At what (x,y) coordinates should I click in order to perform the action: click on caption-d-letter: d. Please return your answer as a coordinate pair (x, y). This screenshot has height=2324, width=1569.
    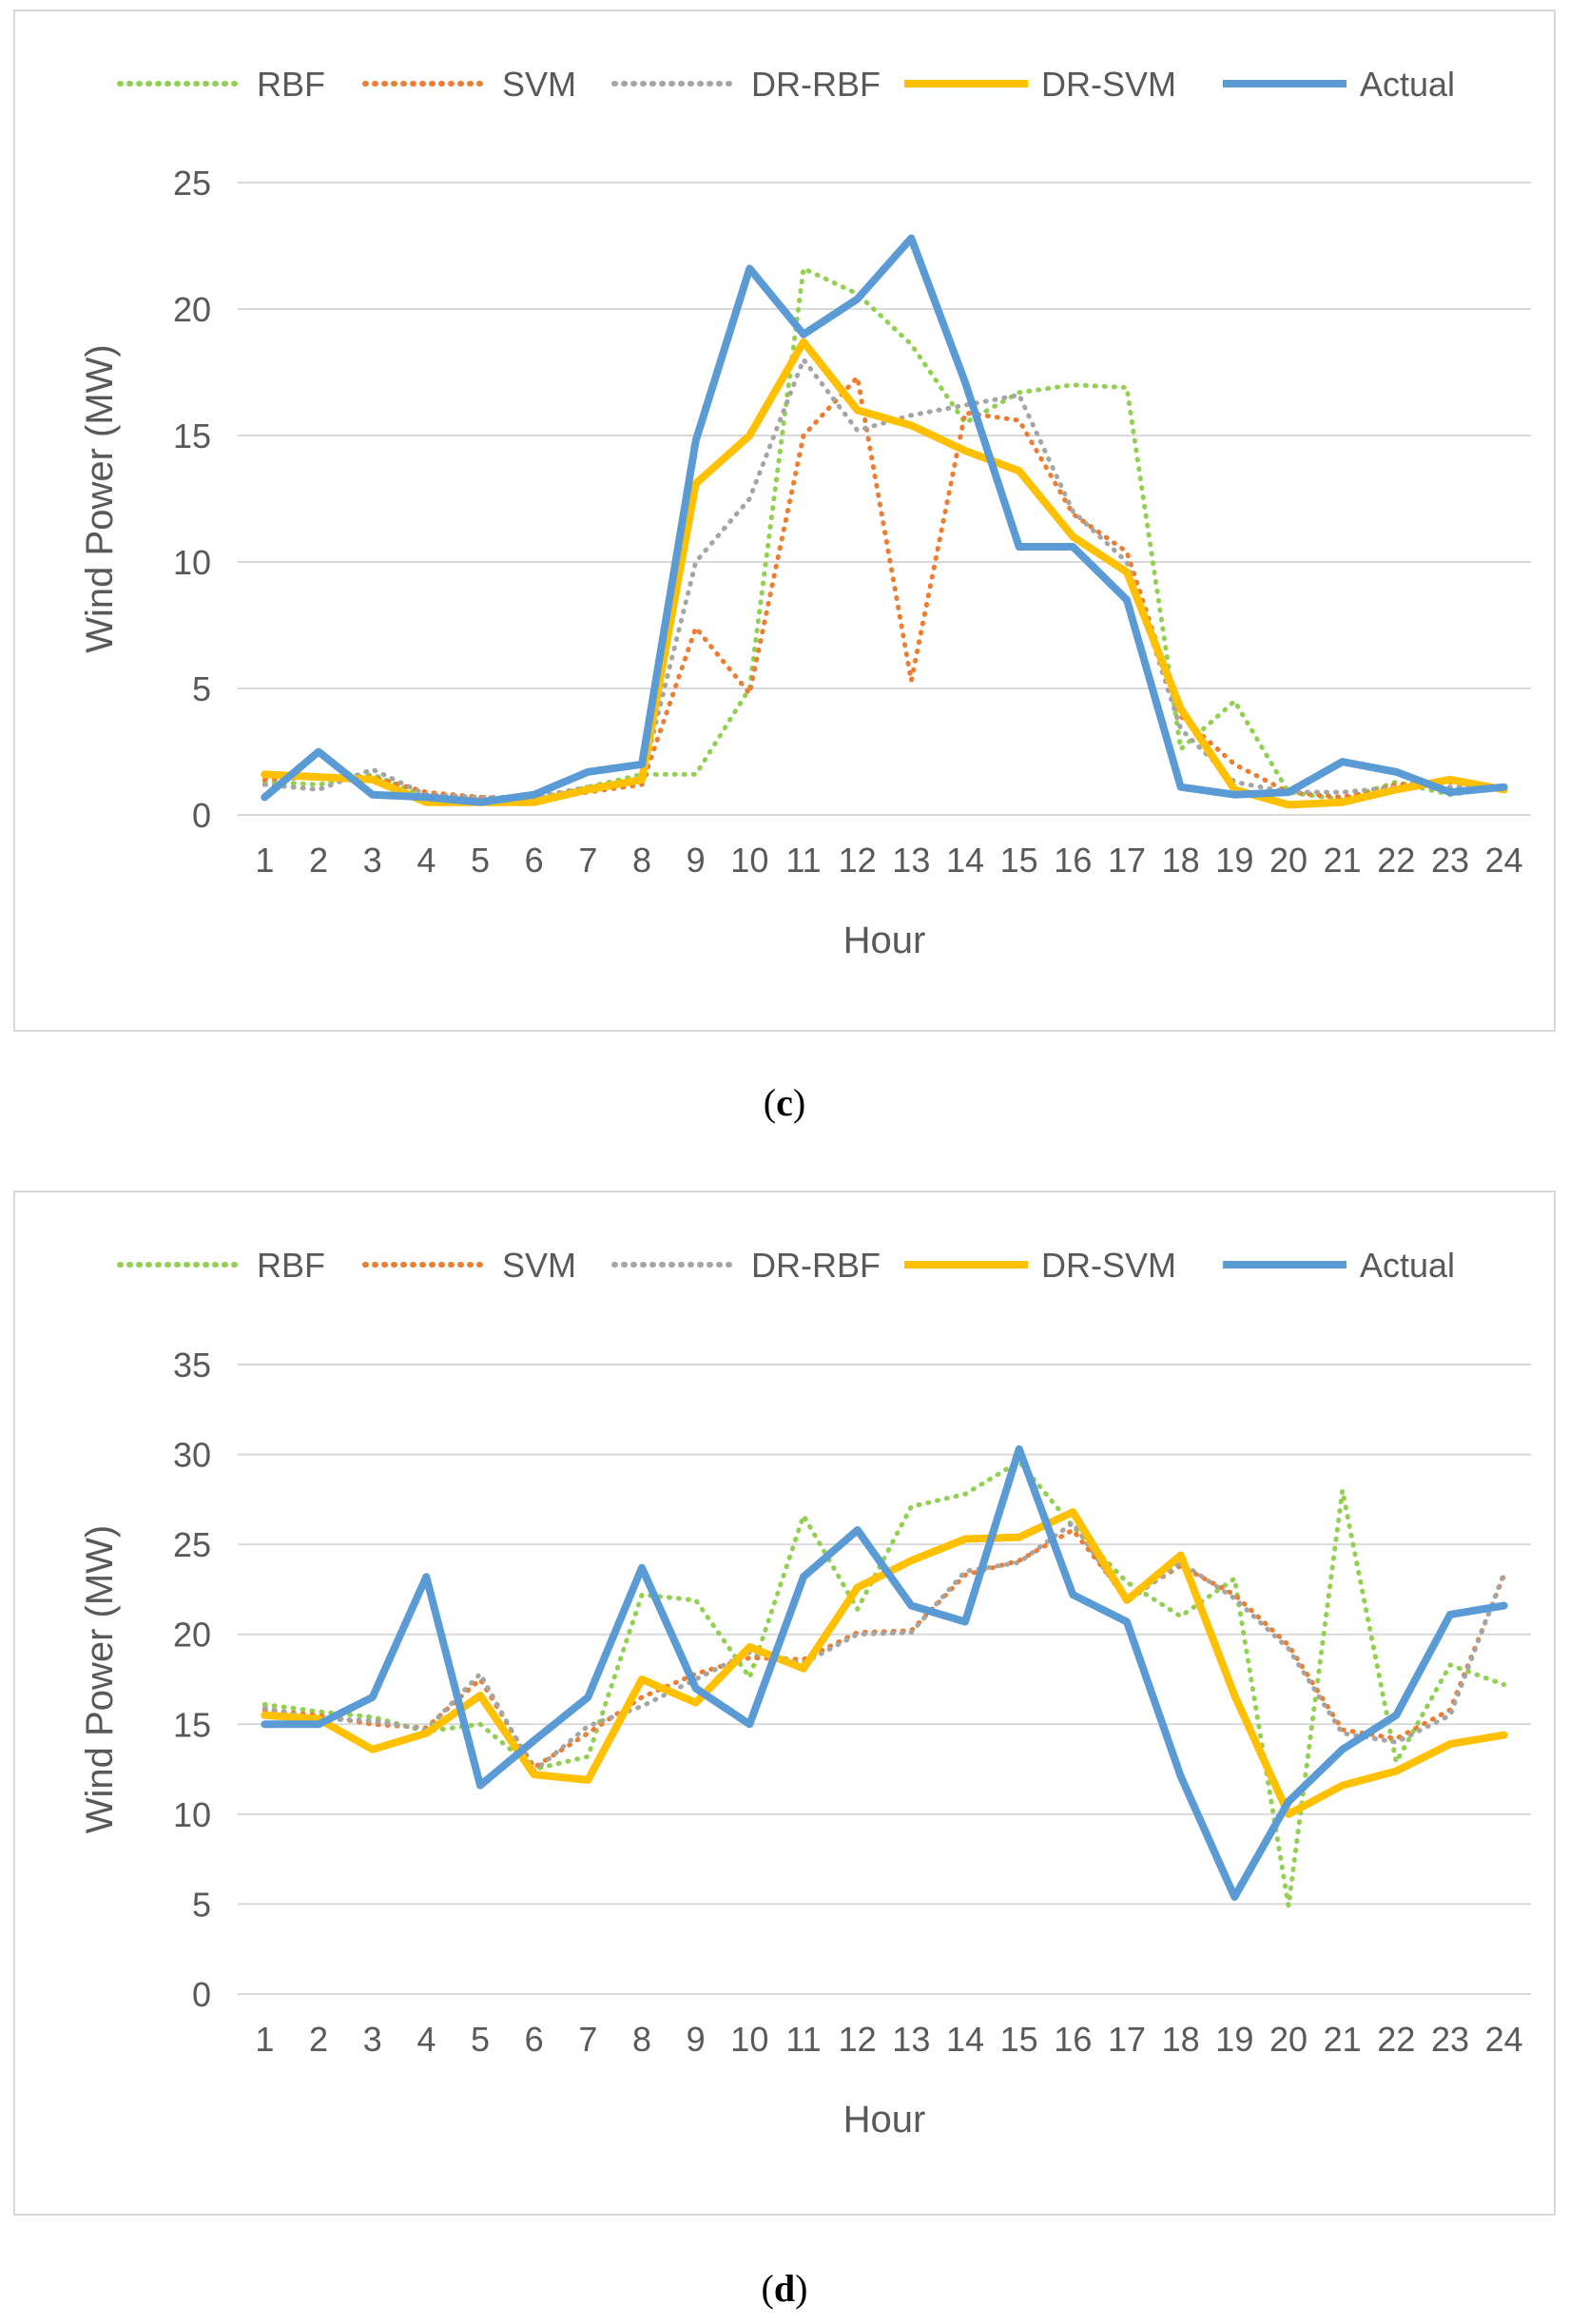
    Looking at the image, I should click on (784, 2288).